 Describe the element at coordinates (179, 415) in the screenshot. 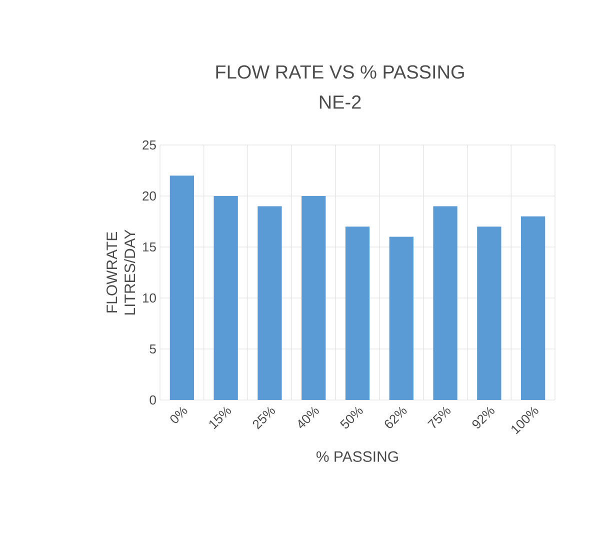

I see `x-tick-label: 0%` at that location.